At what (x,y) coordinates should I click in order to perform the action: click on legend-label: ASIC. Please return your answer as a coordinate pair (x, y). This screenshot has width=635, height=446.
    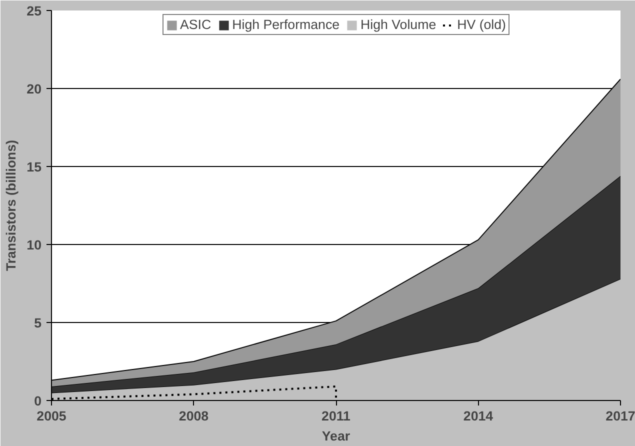
    Looking at the image, I should click on (196, 24).